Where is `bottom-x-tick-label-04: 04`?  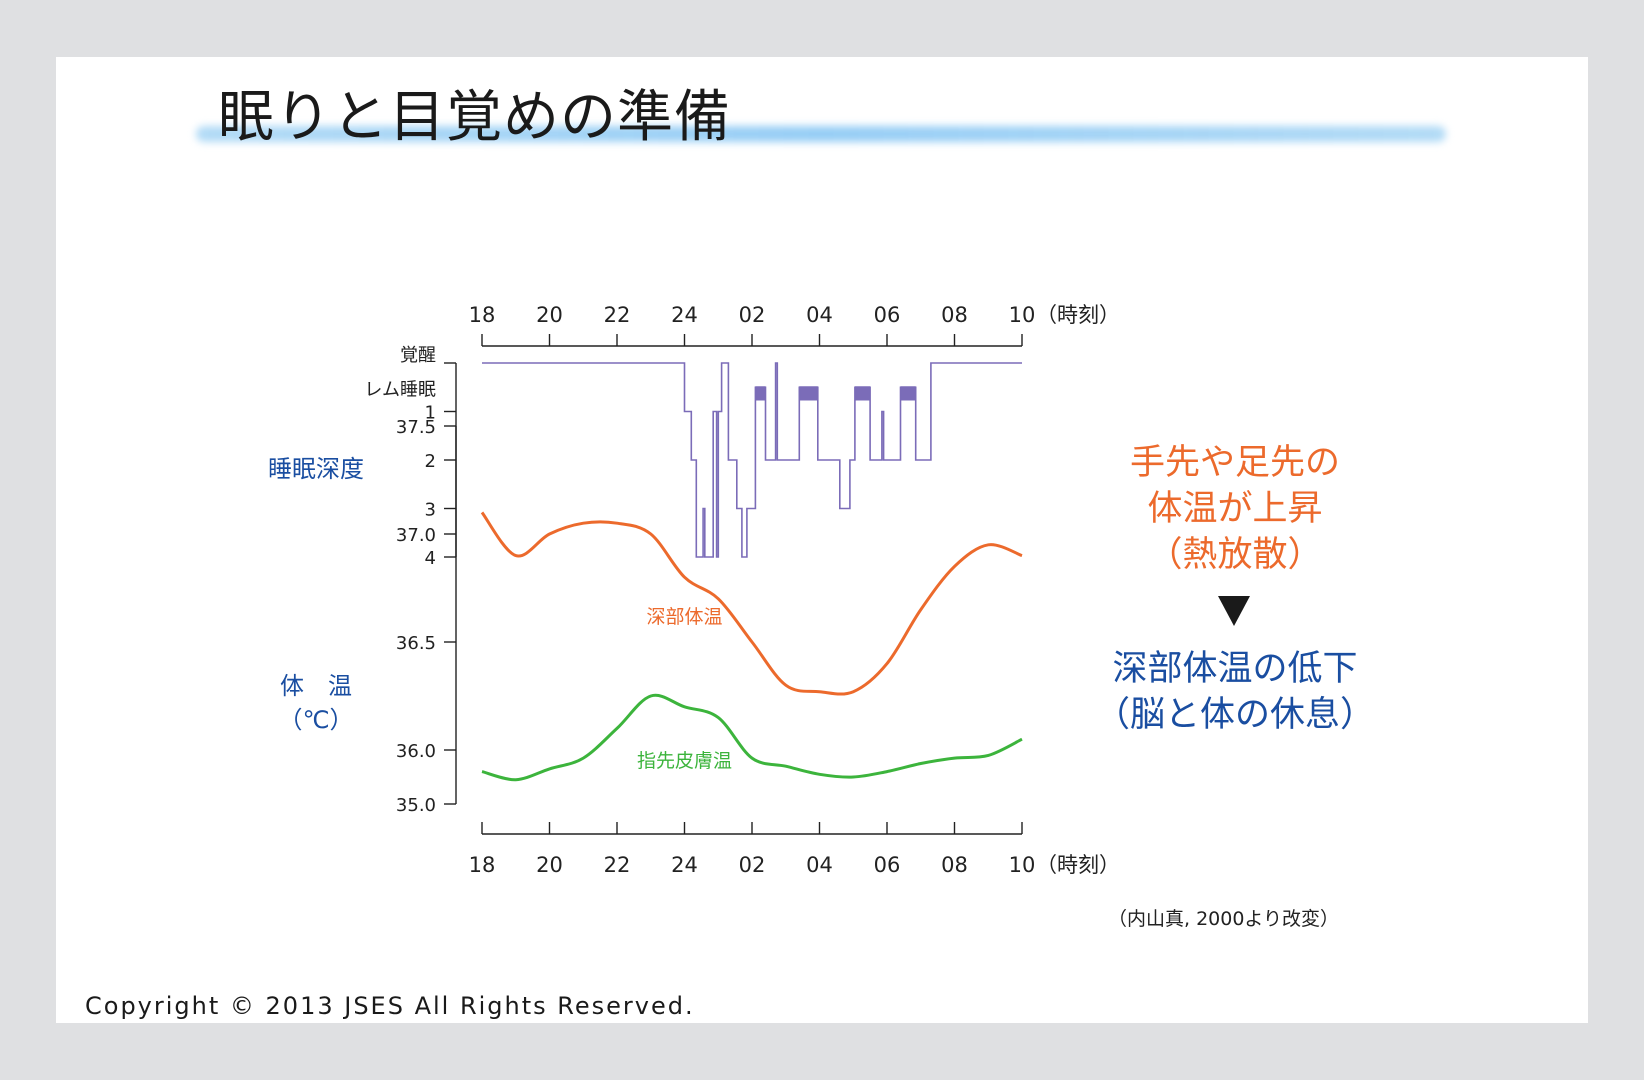 bottom-x-tick-label-04: 04 is located at coordinates (819, 865).